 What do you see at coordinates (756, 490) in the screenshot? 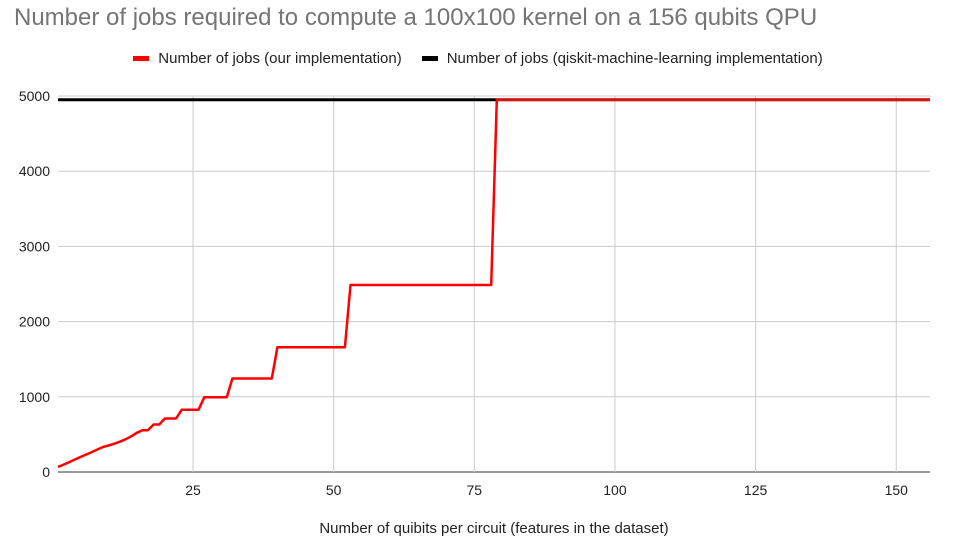
I see `x-tick-label: 125` at bounding box center [756, 490].